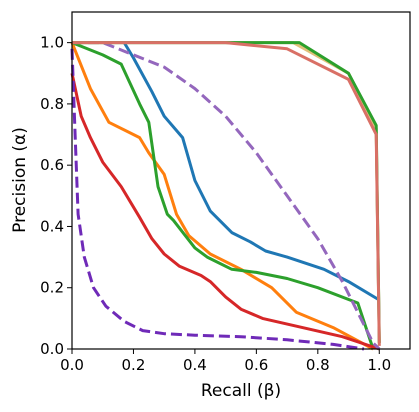  I want to click on y-tick-label: 0.6, so click(52, 165).